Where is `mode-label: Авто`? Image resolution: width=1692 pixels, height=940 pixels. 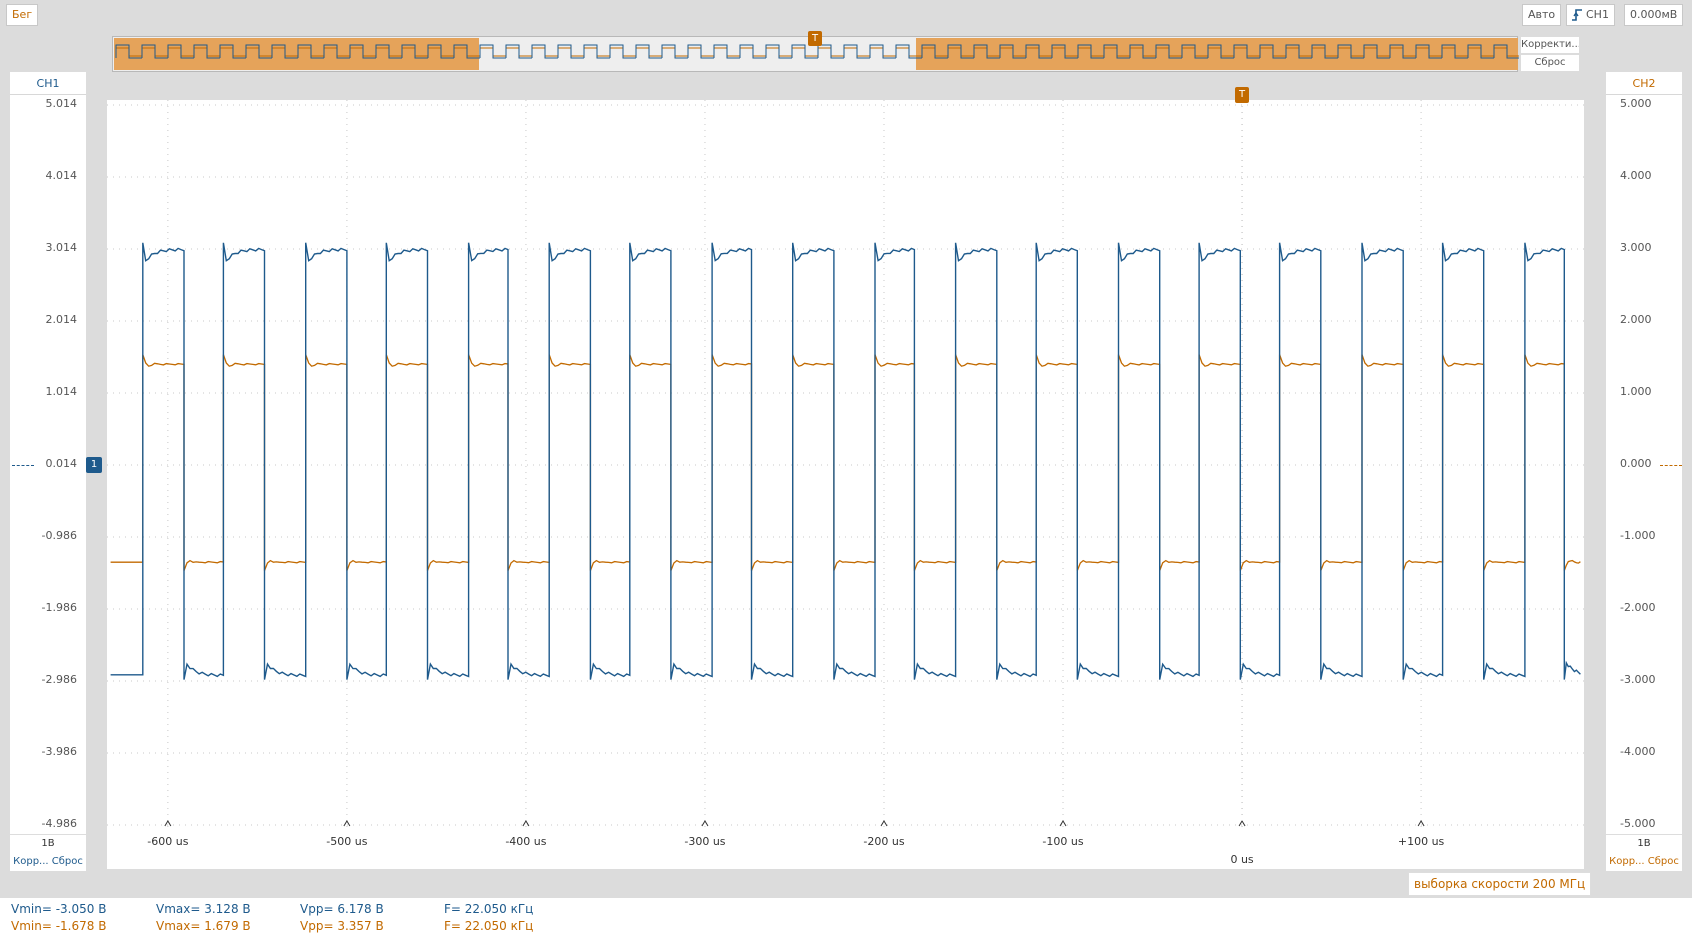 mode-label: Авто is located at coordinates (1542, 14).